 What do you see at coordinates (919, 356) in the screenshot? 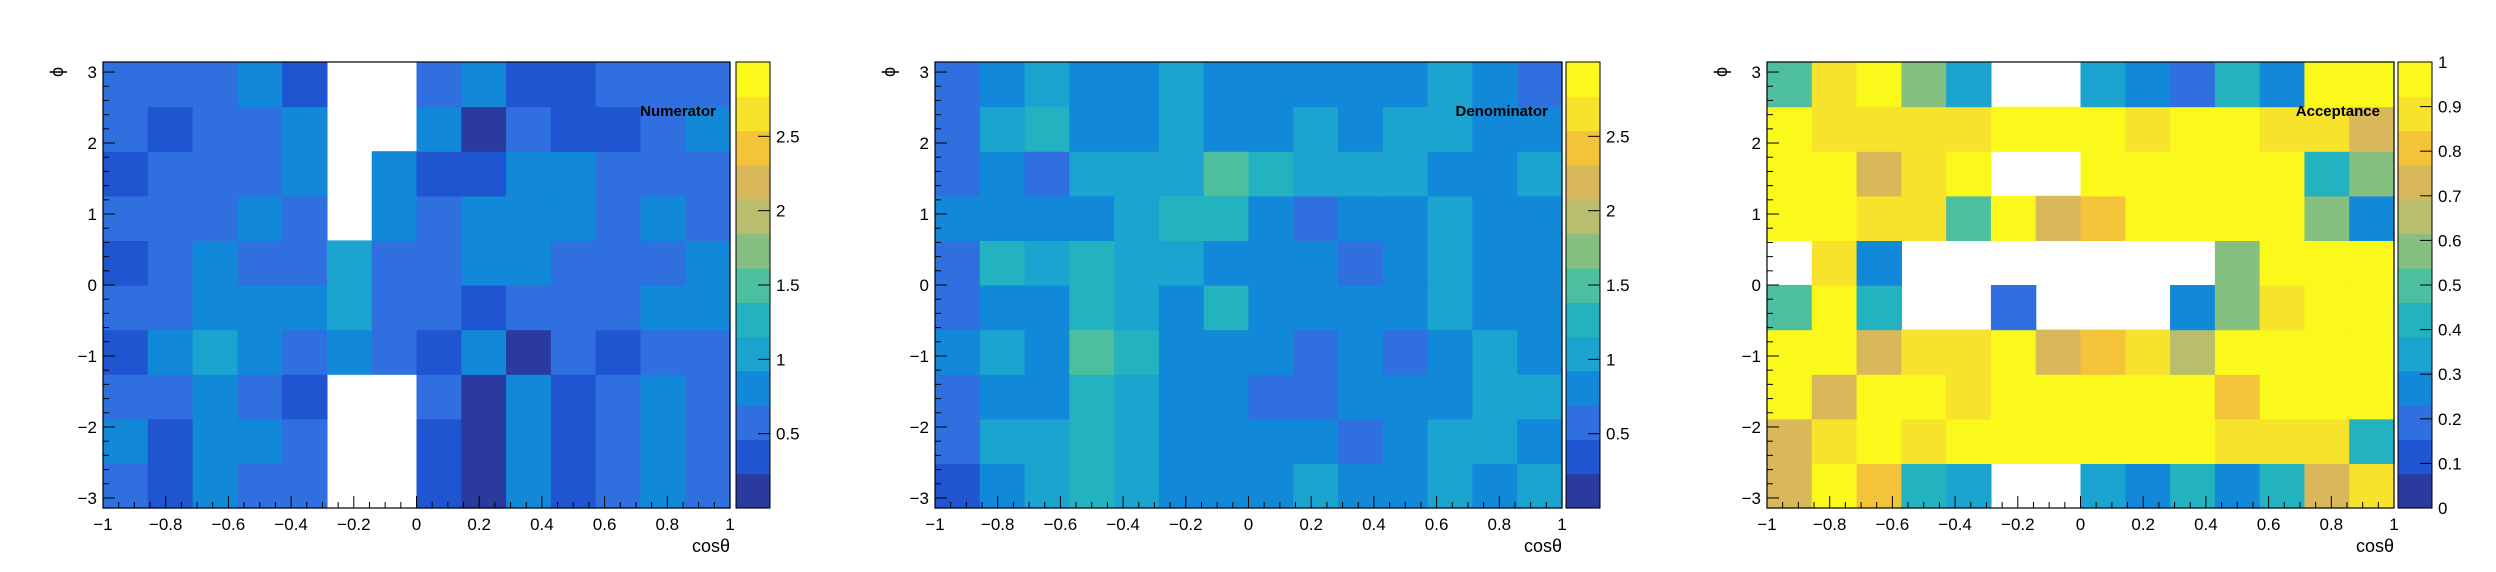
I see `y-tick-label: −1` at bounding box center [919, 356].